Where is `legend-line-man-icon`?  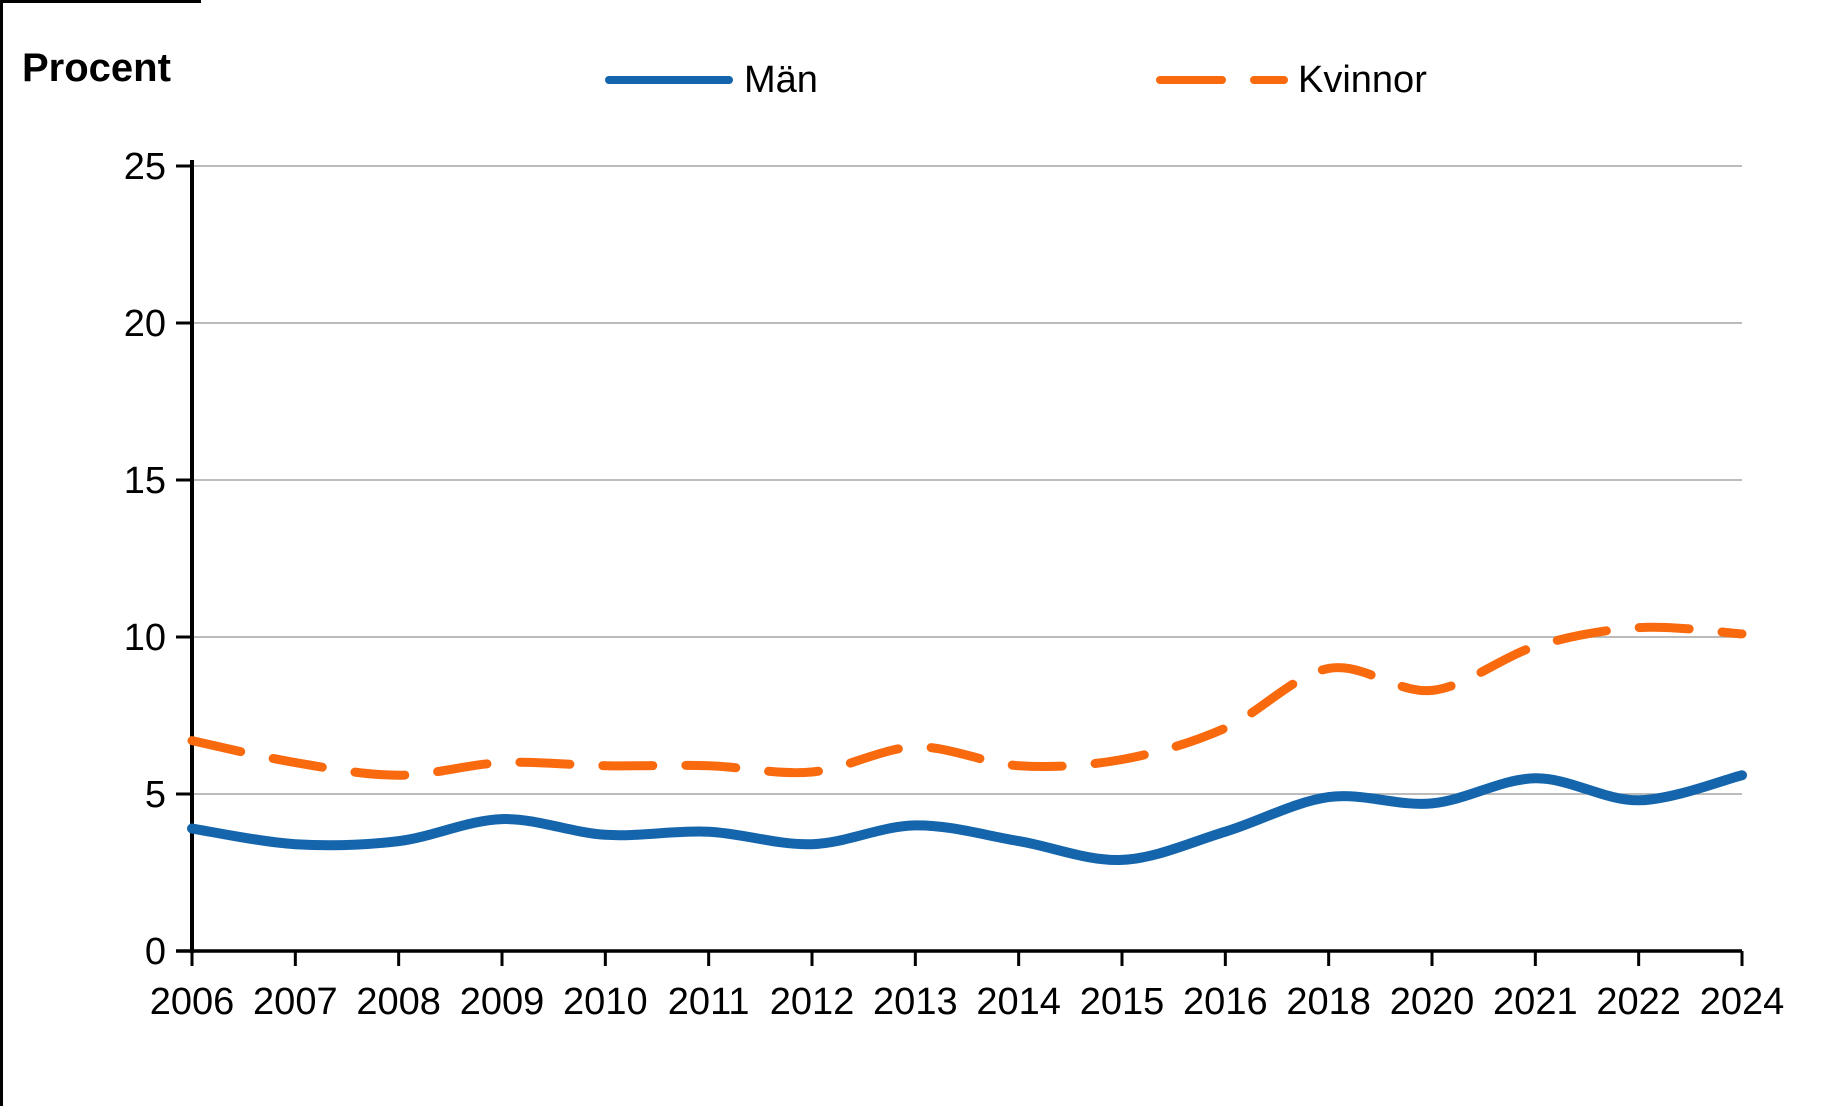
legend-line-man-icon is located at coordinates (669, 80).